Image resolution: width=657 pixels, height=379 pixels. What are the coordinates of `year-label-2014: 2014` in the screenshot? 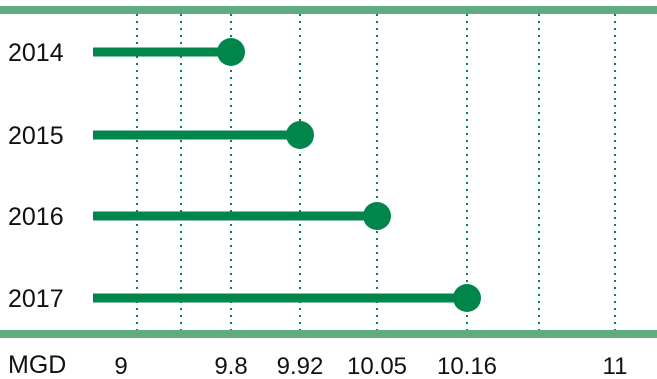 It's located at (36, 53).